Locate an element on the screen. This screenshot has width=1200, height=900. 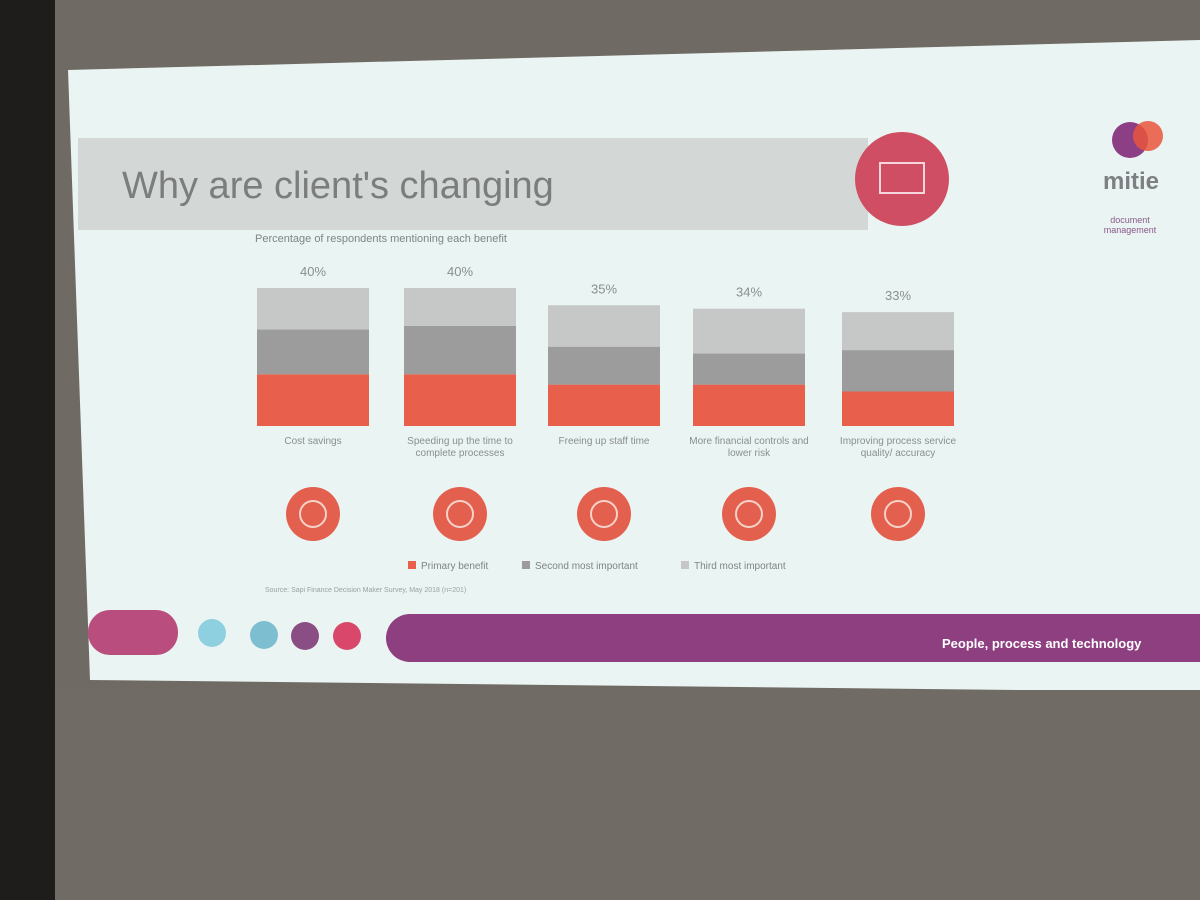
title-icon is located at coordinates (902, 179).